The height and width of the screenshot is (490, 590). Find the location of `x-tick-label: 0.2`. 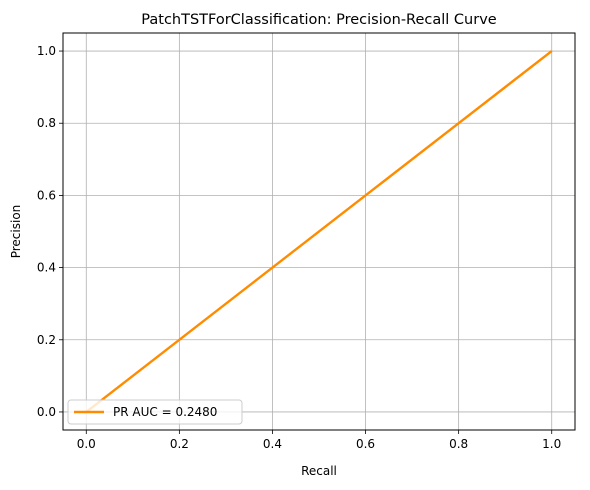

x-tick-label: 0.2 is located at coordinates (179, 444).